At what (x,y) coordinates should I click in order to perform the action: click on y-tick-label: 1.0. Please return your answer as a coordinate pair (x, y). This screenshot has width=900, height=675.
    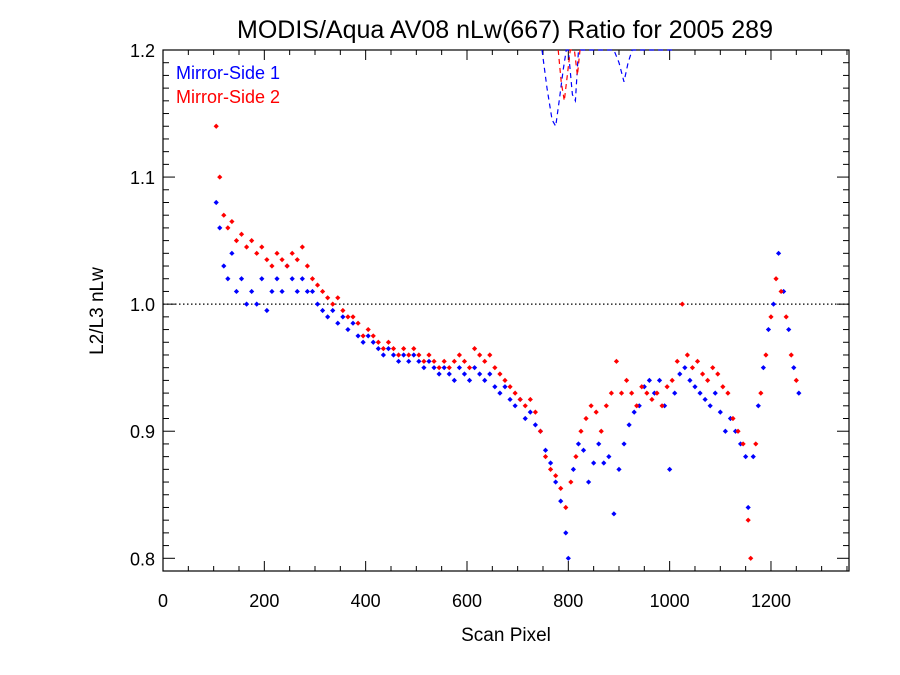
    Looking at the image, I should click on (142, 305).